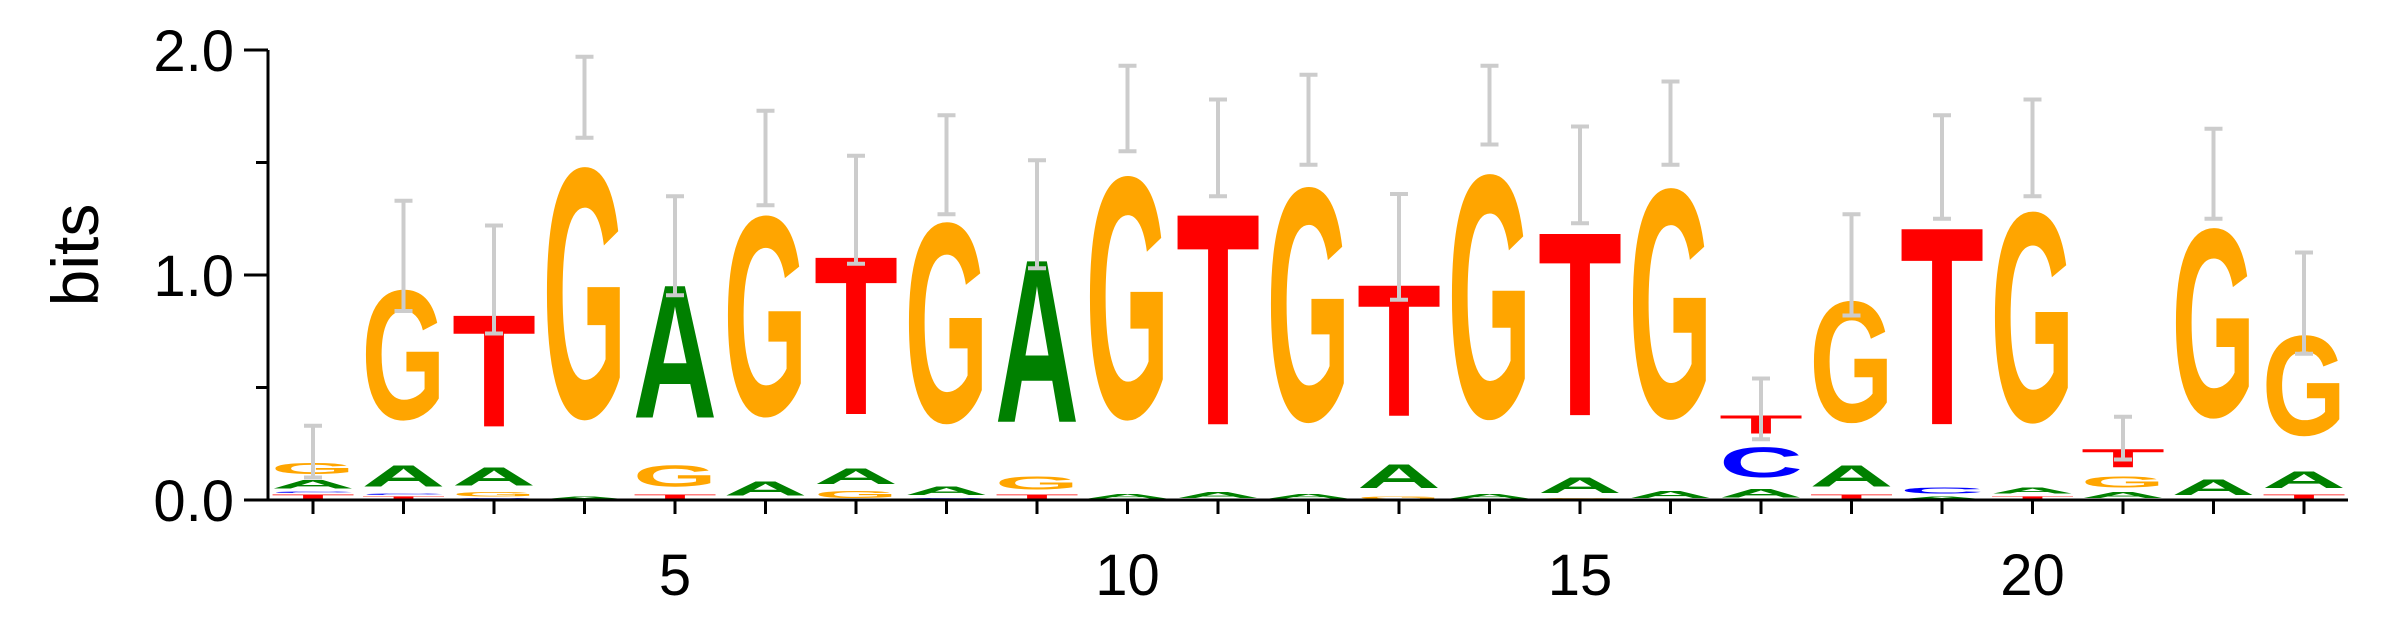  I want to click on x-axis: 5 10 15 20, so click(1308, 554).